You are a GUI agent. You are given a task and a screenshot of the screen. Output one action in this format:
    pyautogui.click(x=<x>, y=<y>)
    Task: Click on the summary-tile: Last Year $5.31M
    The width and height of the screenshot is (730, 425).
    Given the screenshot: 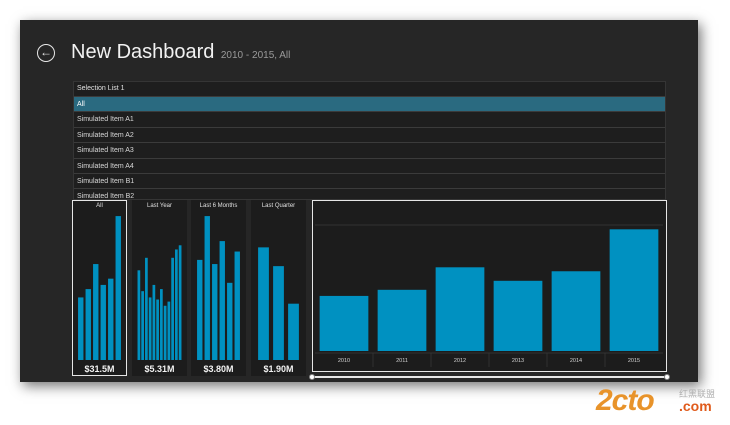 What is the action you would take?
    pyautogui.click(x=159, y=288)
    